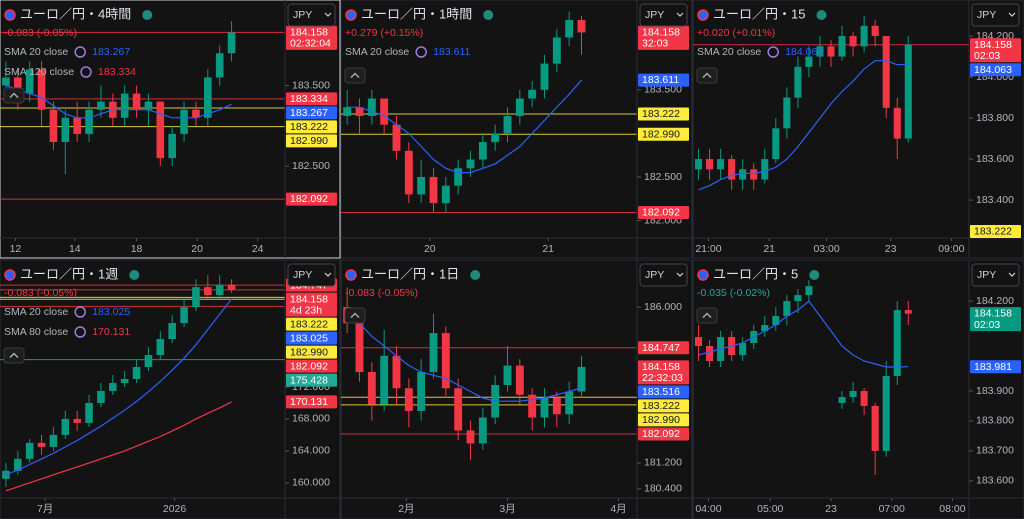 Image resolution: width=1024 pixels, height=519 pixels. I want to click on symbol-title: ユーロ／円・1日, so click(410, 273).